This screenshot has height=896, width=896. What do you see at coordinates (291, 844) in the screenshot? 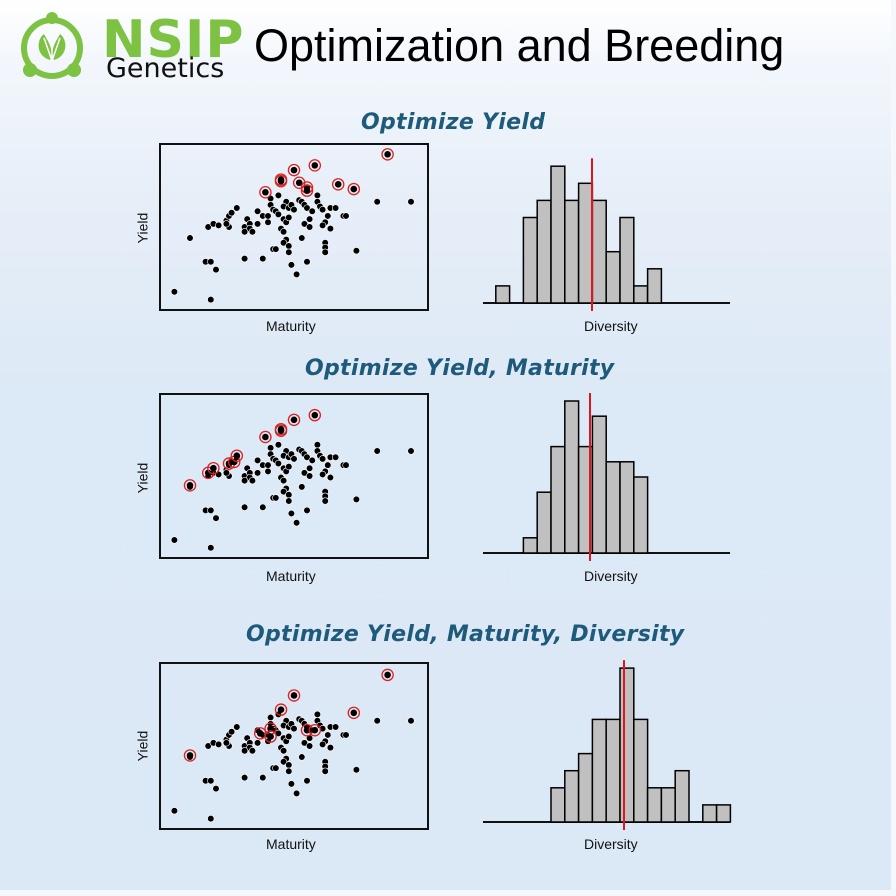
I see `scatter-3-xlabel: Maturity` at bounding box center [291, 844].